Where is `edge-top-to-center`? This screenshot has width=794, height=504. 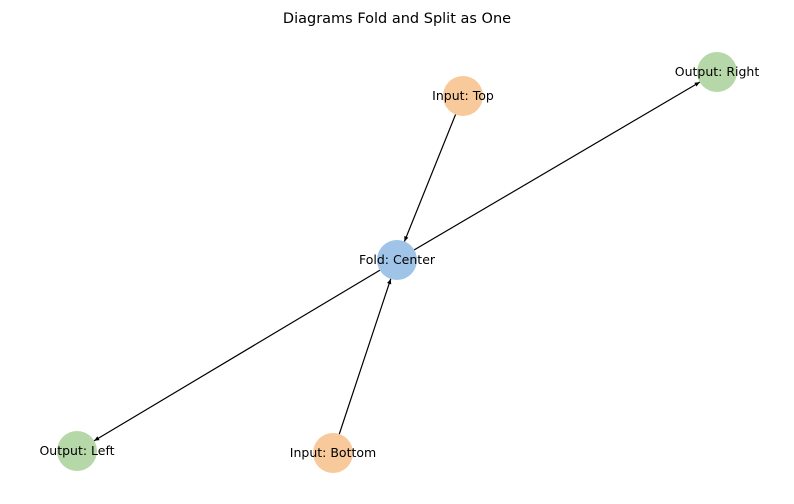
edge-top-to-center is located at coordinates (430, 178).